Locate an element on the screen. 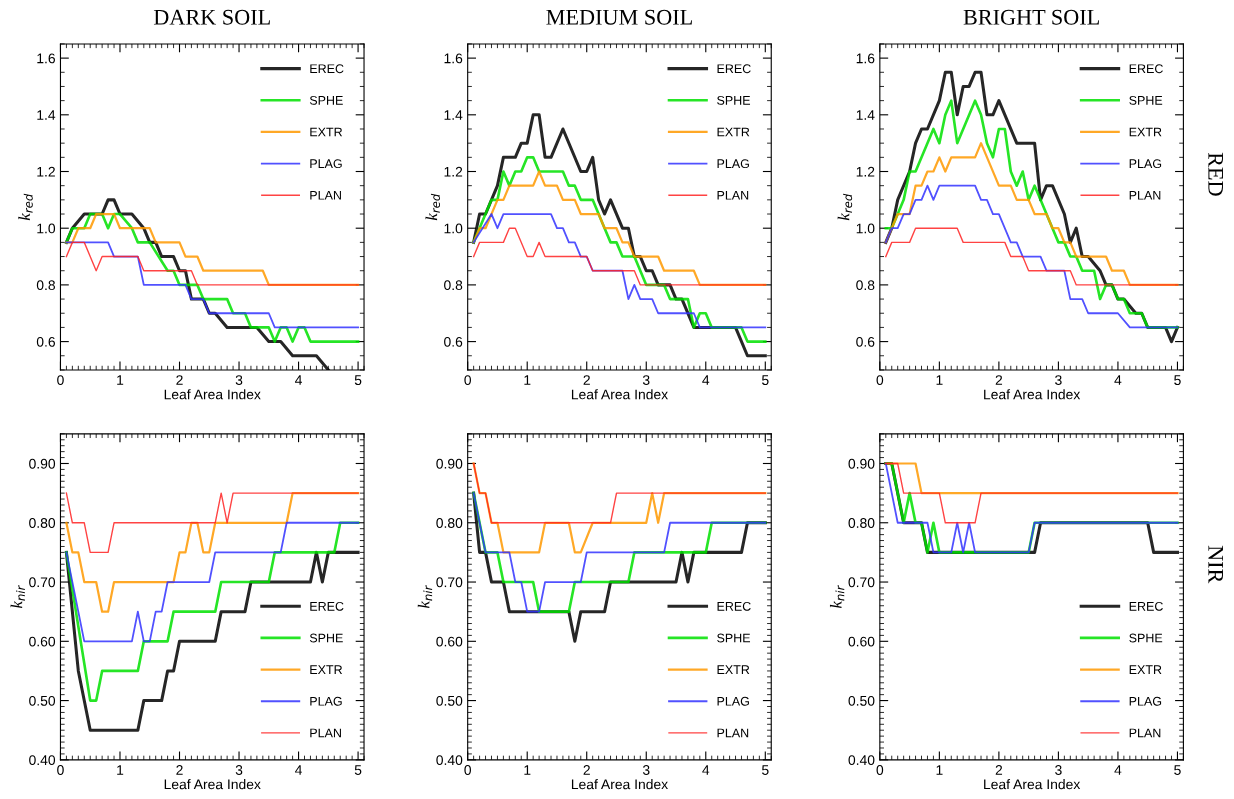 This screenshot has width=1234, height=799. chart-title: BRIGHT SOIL is located at coordinates (1031, 17).